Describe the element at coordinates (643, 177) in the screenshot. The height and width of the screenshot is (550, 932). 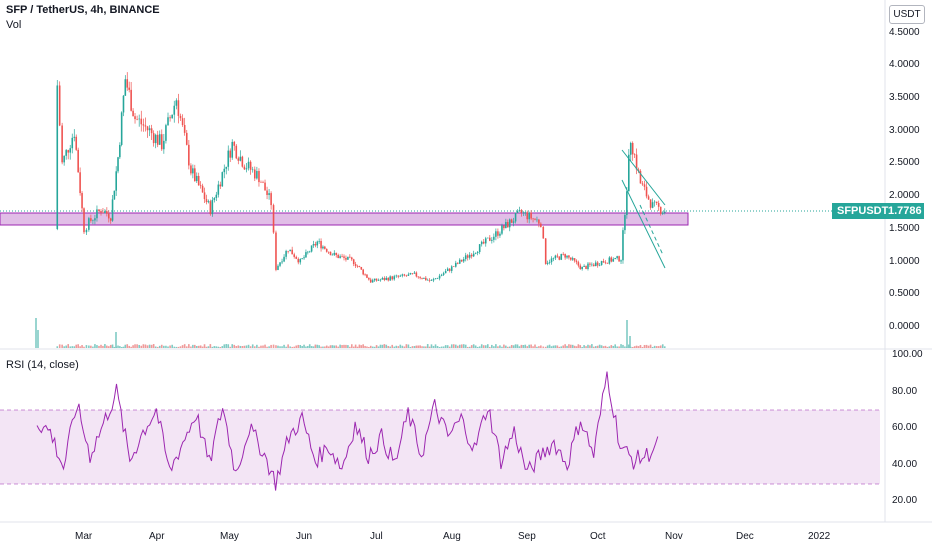
I see `channel-line-upper` at that location.